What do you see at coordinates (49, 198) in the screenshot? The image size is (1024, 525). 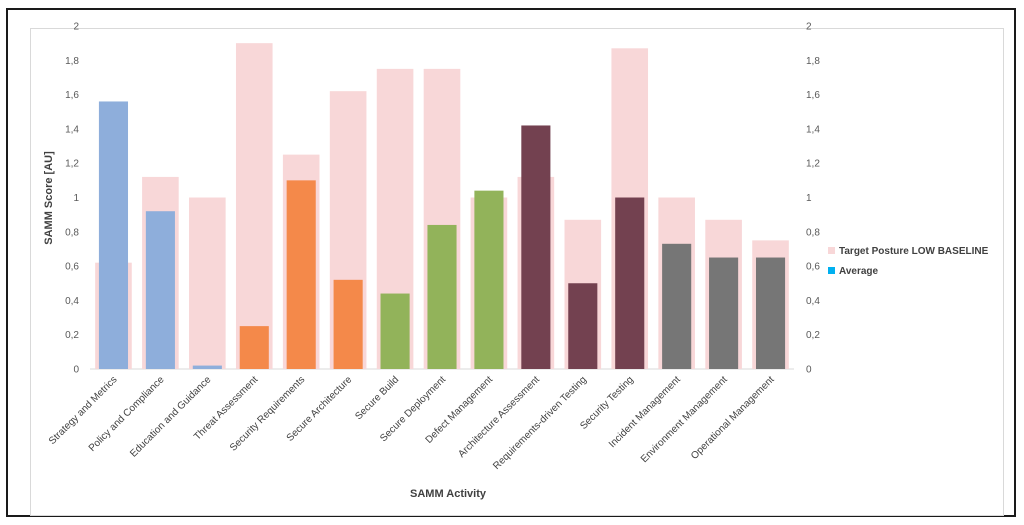 I see `y-axis-title: SAMM Score [AU]` at bounding box center [49, 198].